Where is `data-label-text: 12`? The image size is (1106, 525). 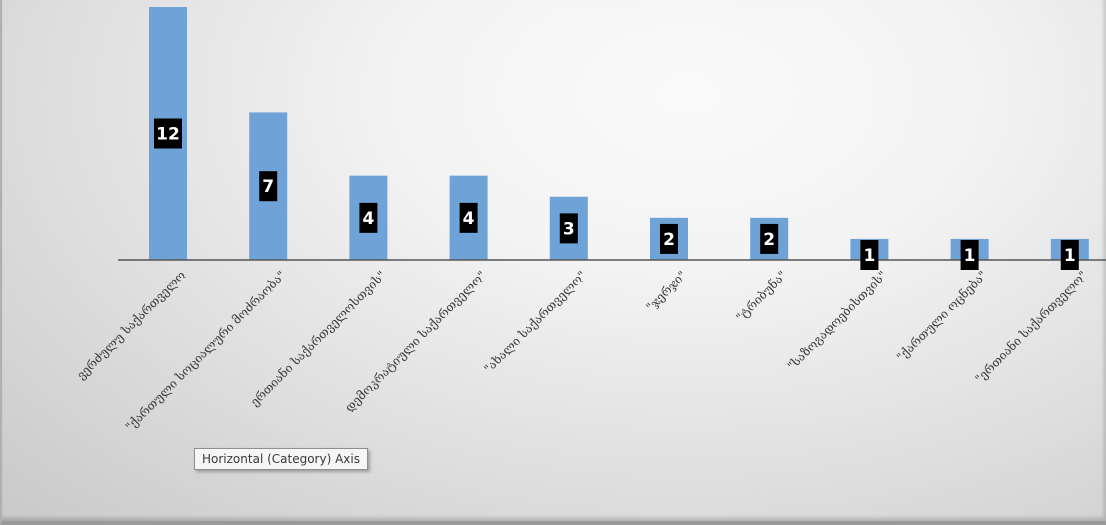
data-label-text: 12 is located at coordinates (168, 135).